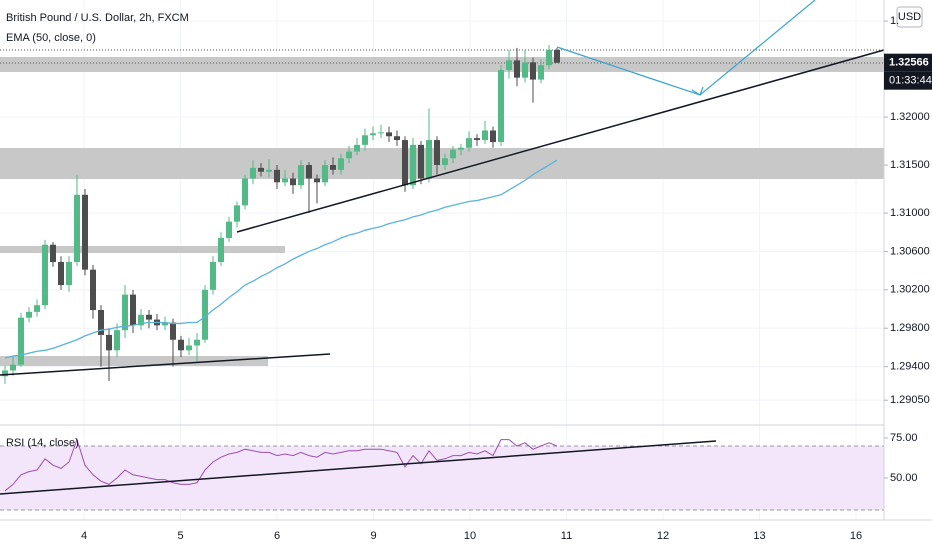 The width and height of the screenshot is (932, 550). What do you see at coordinates (51, 38) in the screenshot?
I see `indicator-label: EMA (50, close, 0)` at bounding box center [51, 38].